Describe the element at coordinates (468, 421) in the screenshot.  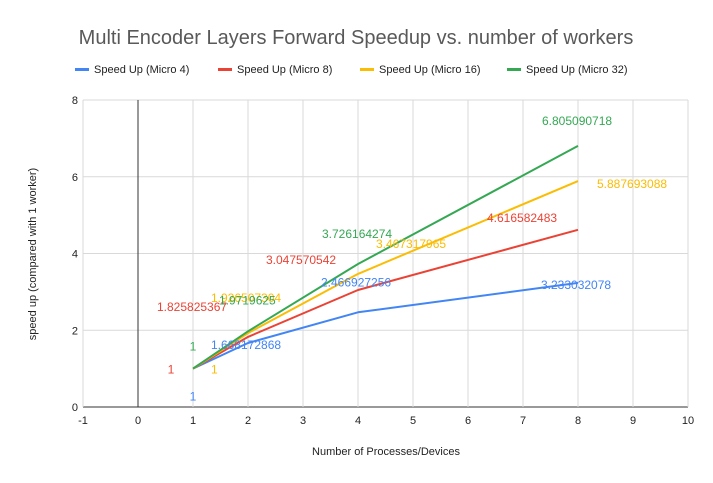
I see `x-tick-label: 6` at that location.